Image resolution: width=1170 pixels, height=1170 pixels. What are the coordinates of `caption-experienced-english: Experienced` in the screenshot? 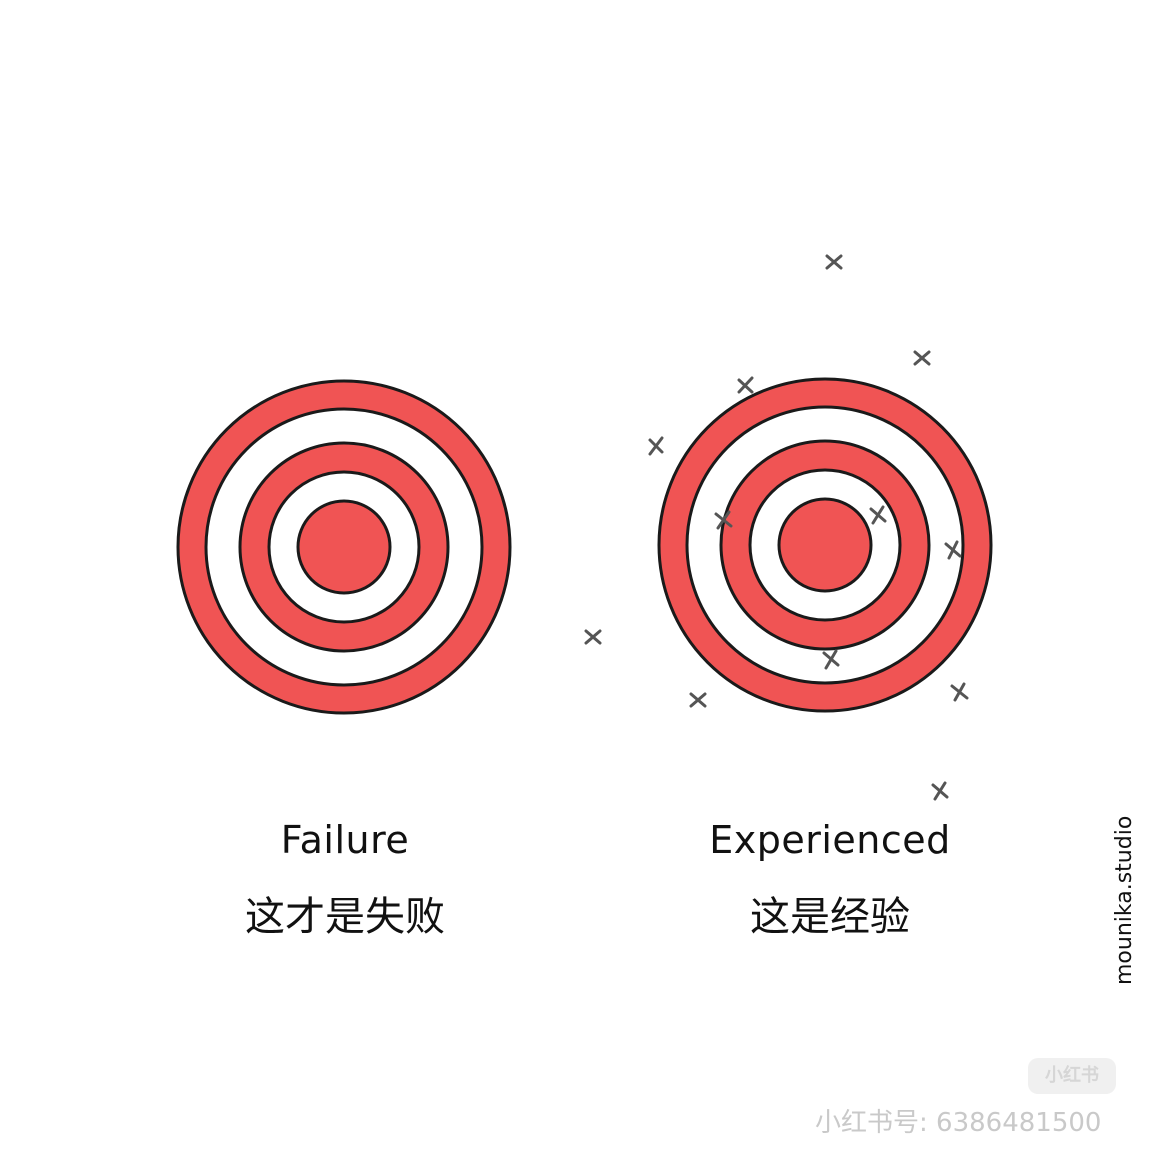 It's located at (830, 840).